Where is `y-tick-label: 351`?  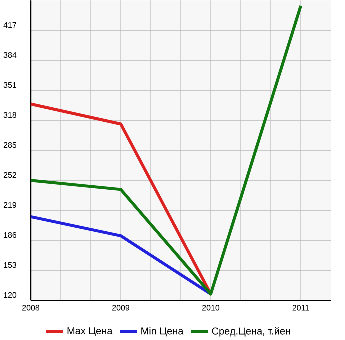
y-tick-label: 351 is located at coordinates (10, 85).